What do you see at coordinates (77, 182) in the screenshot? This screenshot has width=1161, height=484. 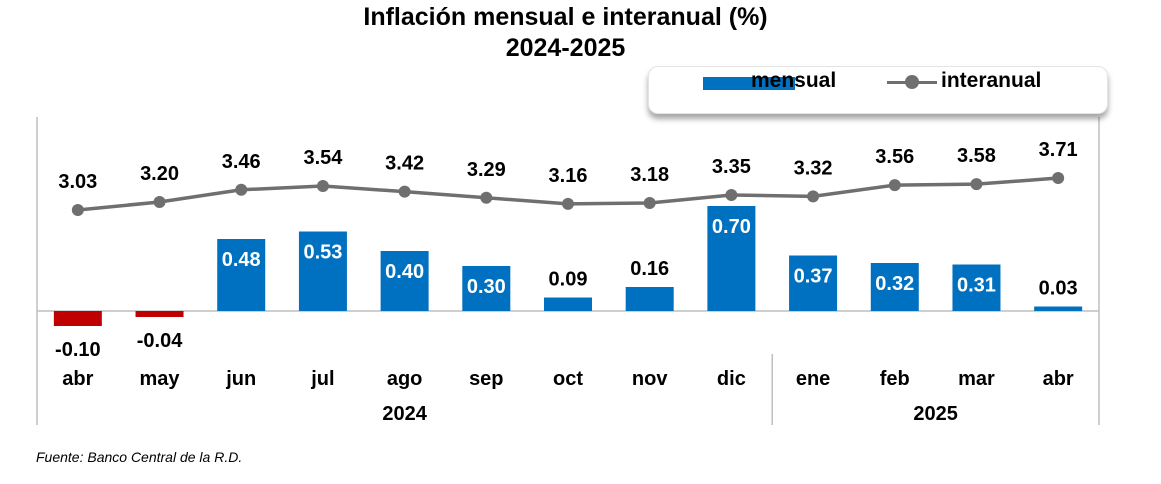 I see `line-value-label: 3.03` at bounding box center [77, 182].